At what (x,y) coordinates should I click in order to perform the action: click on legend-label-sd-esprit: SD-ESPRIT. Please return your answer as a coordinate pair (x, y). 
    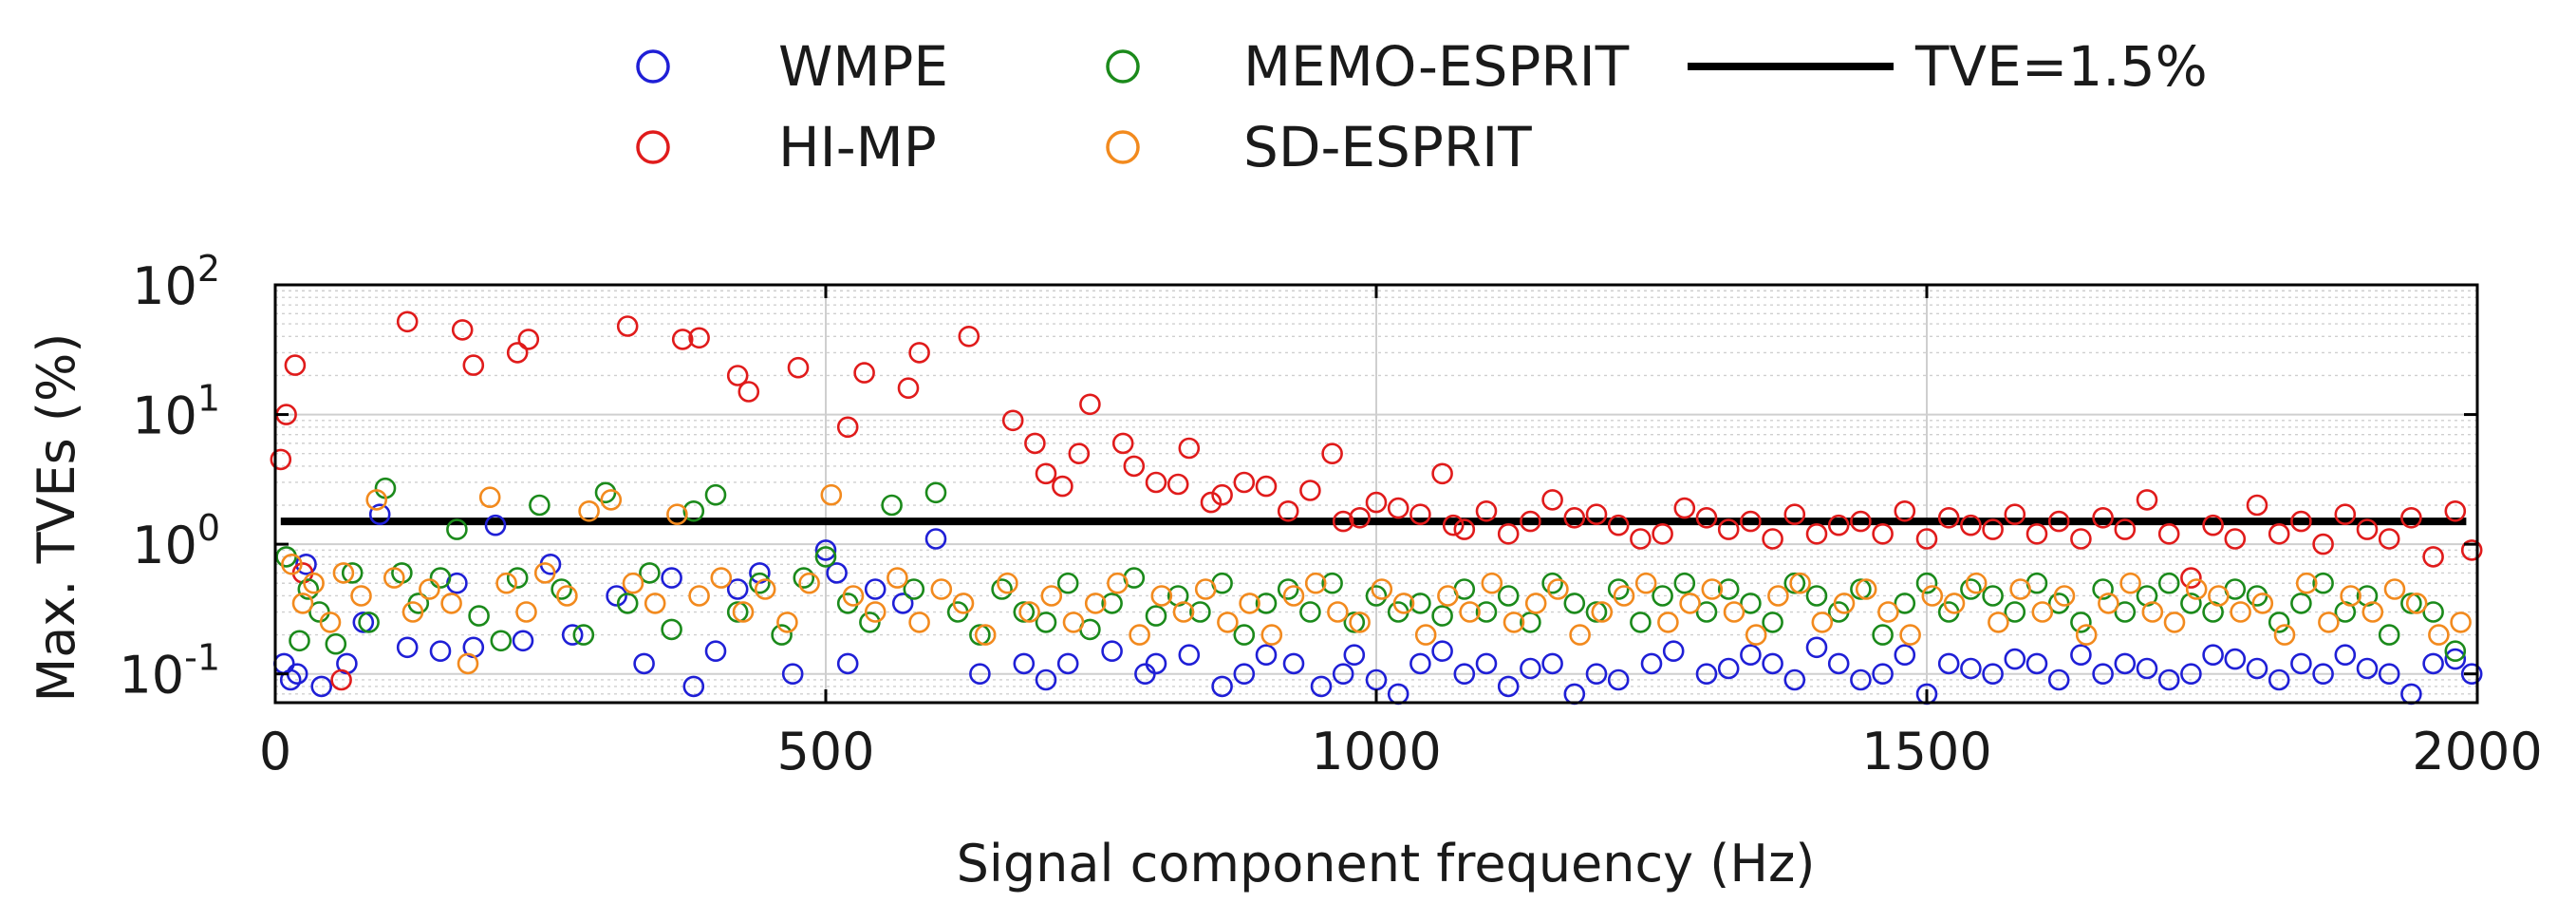
    Looking at the image, I should click on (1387, 147).